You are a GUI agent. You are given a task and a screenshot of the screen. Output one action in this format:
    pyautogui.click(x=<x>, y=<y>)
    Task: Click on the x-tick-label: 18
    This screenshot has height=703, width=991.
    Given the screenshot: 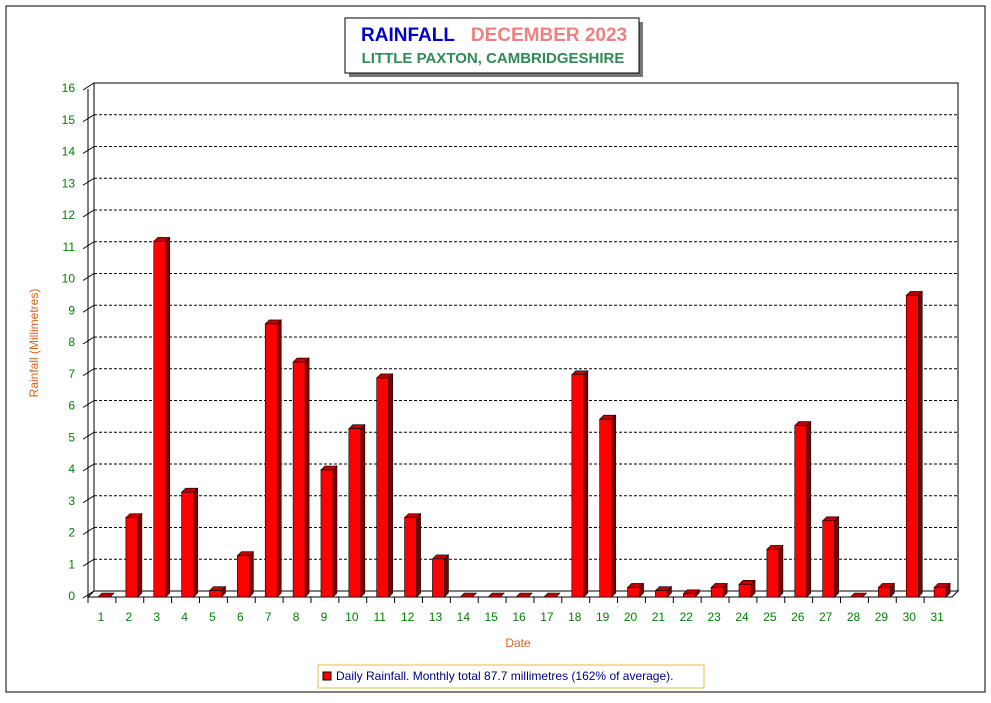 What is the action you would take?
    pyautogui.click(x=575, y=617)
    